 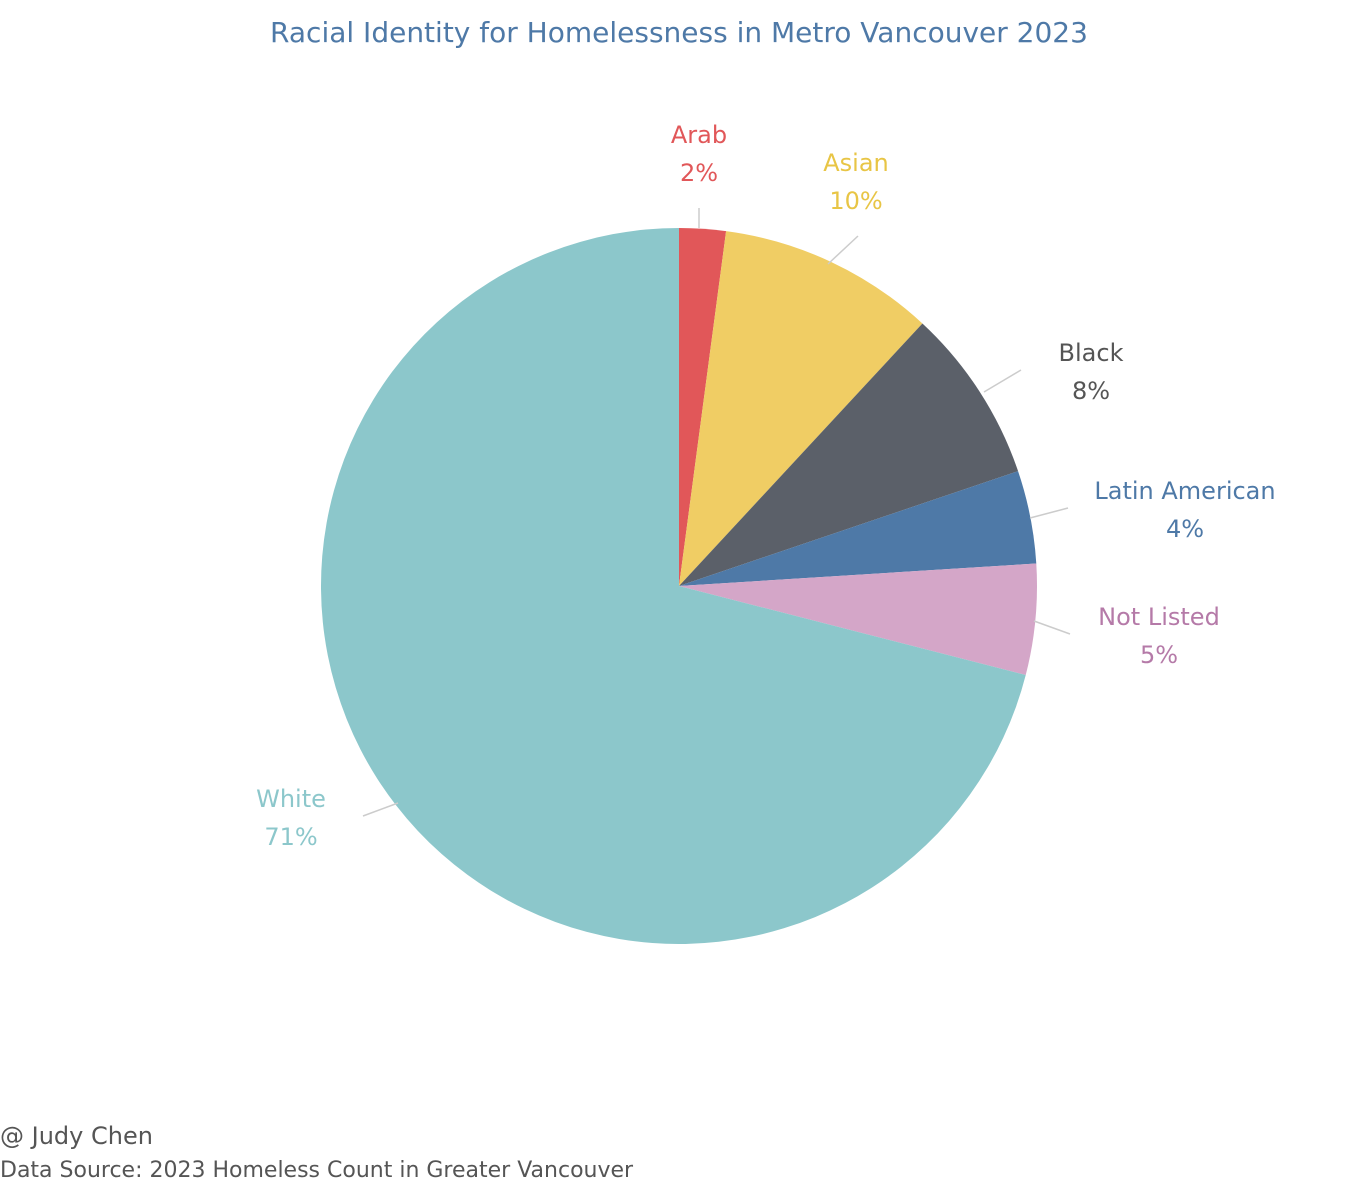 I want to click on slice-label-arab: Arab, so click(x=699, y=135).